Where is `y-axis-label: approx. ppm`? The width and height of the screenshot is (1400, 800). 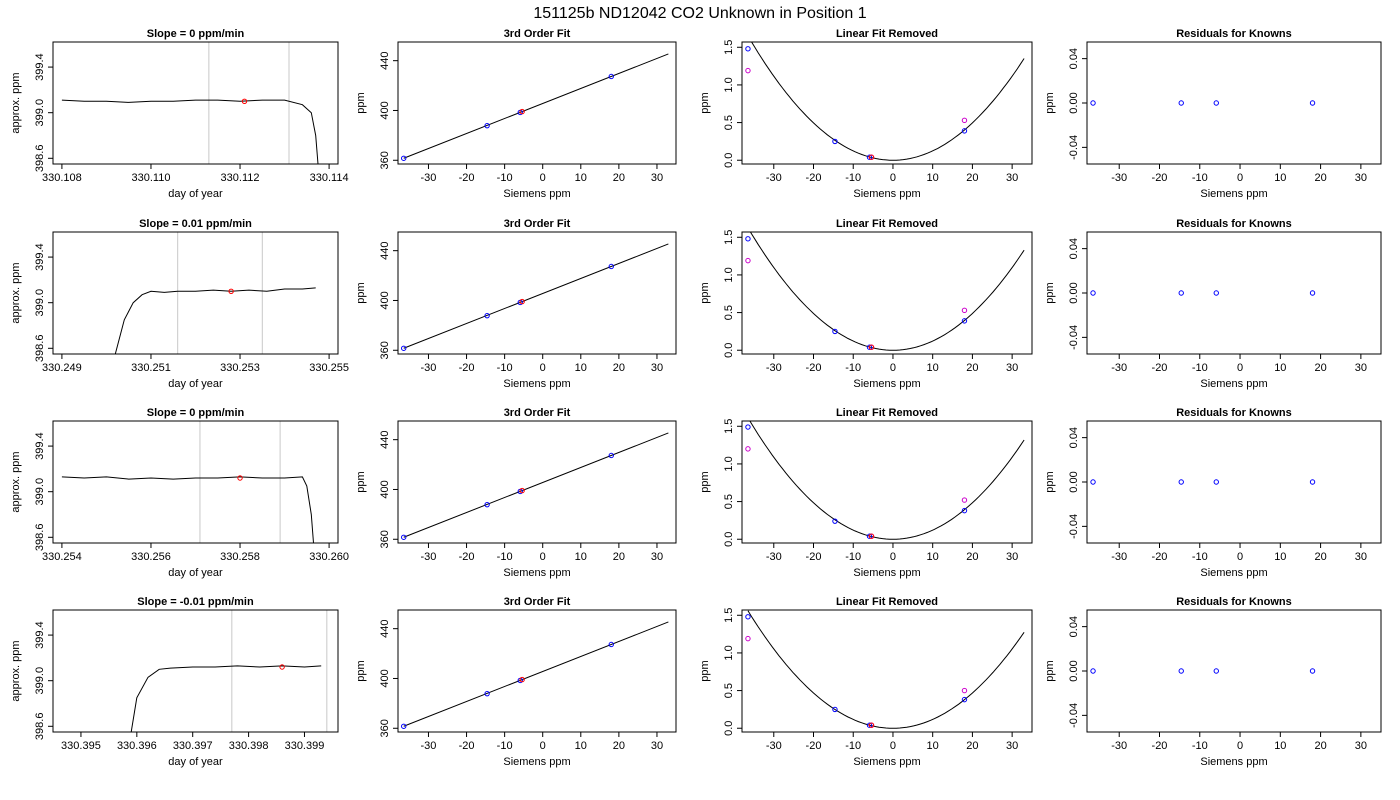 y-axis-label: approx. ppm is located at coordinates (16, 670).